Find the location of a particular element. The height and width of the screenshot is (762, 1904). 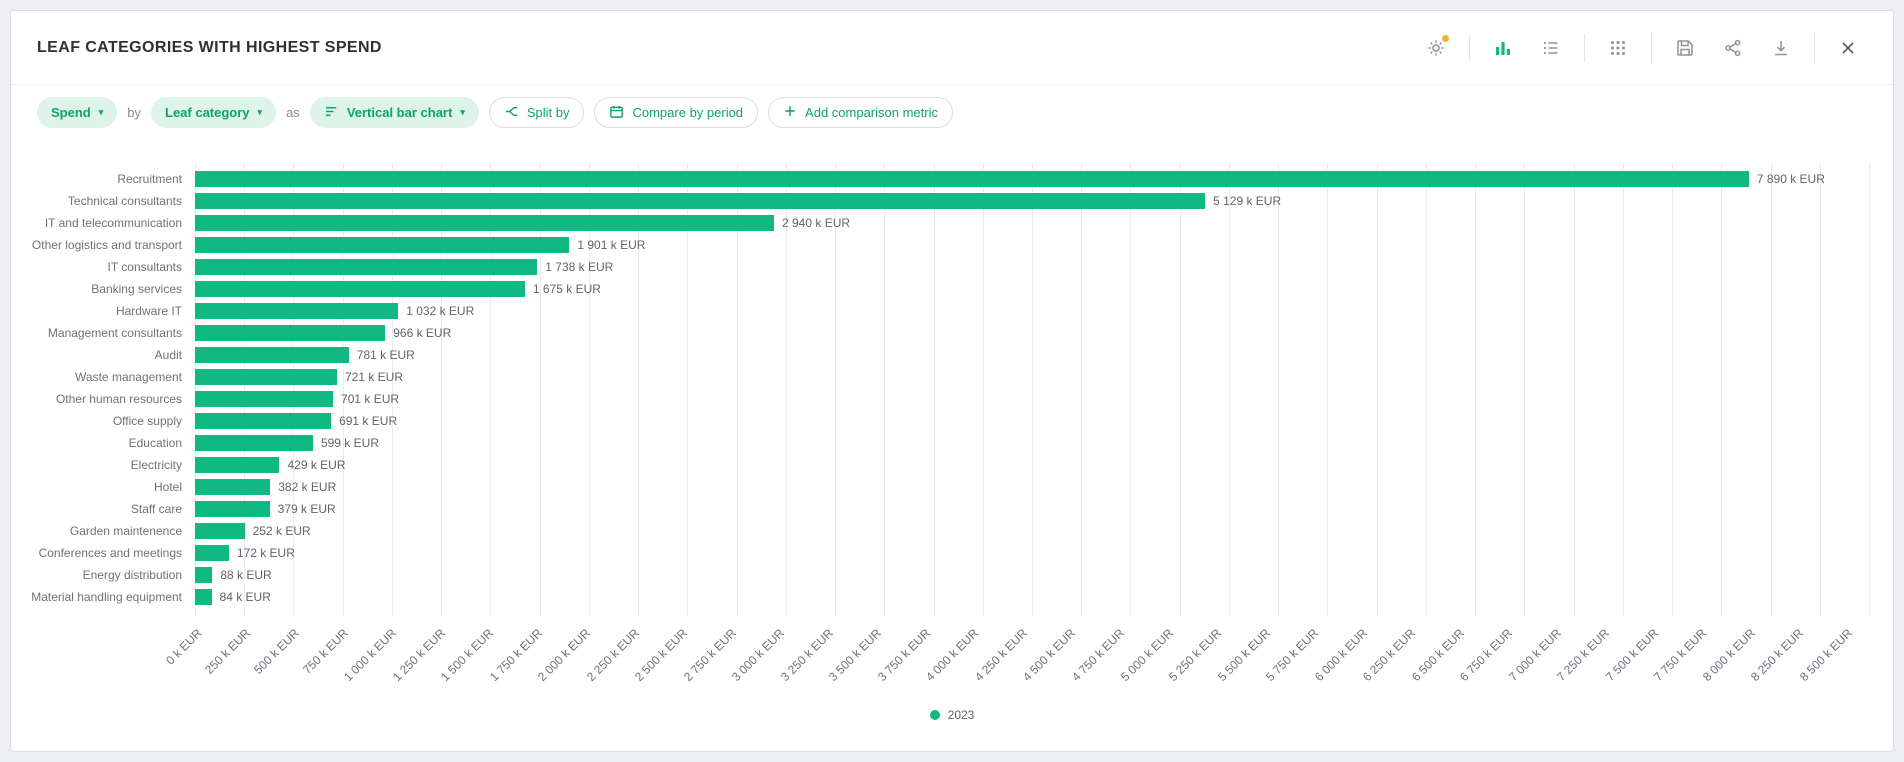

add-comparison-metric-label: Add comparison metric is located at coordinates (871, 112).